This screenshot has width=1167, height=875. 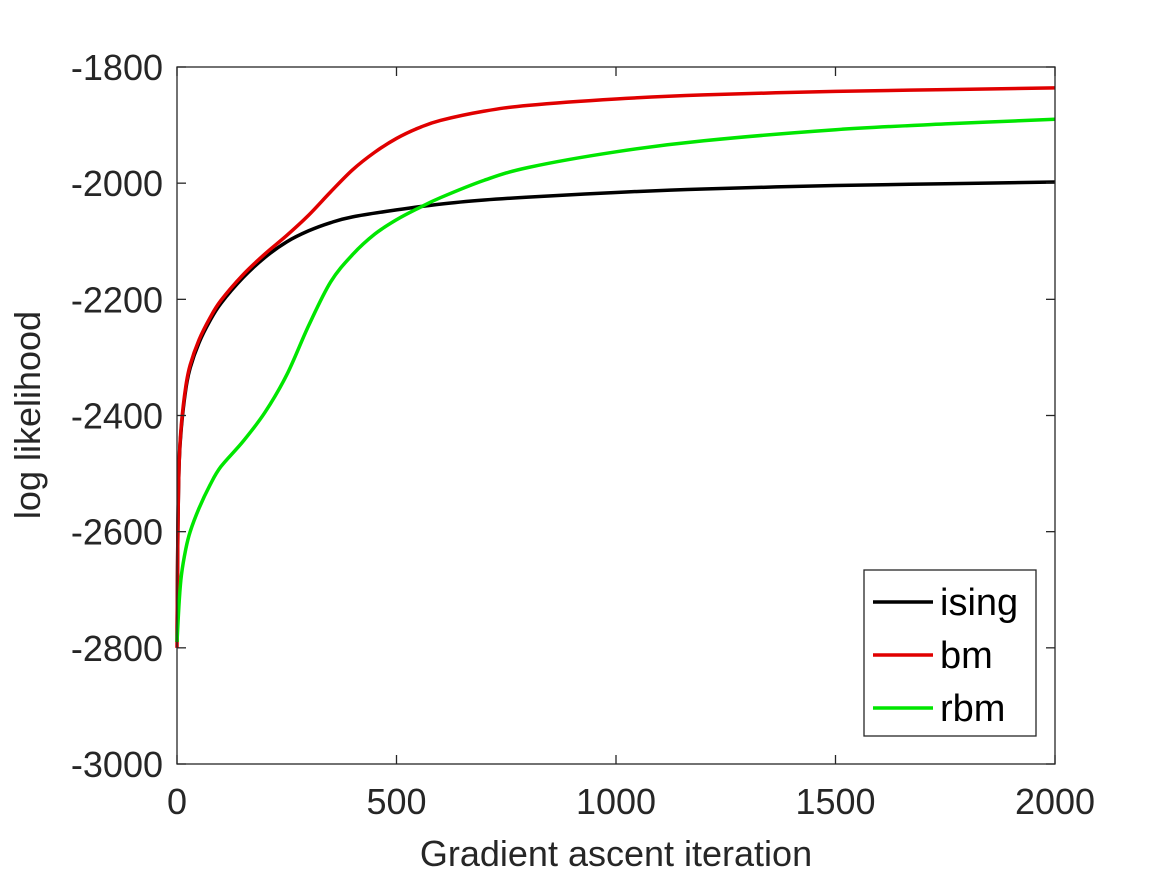 What do you see at coordinates (1055, 801) in the screenshot?
I see `x-tick-label: 2000` at bounding box center [1055, 801].